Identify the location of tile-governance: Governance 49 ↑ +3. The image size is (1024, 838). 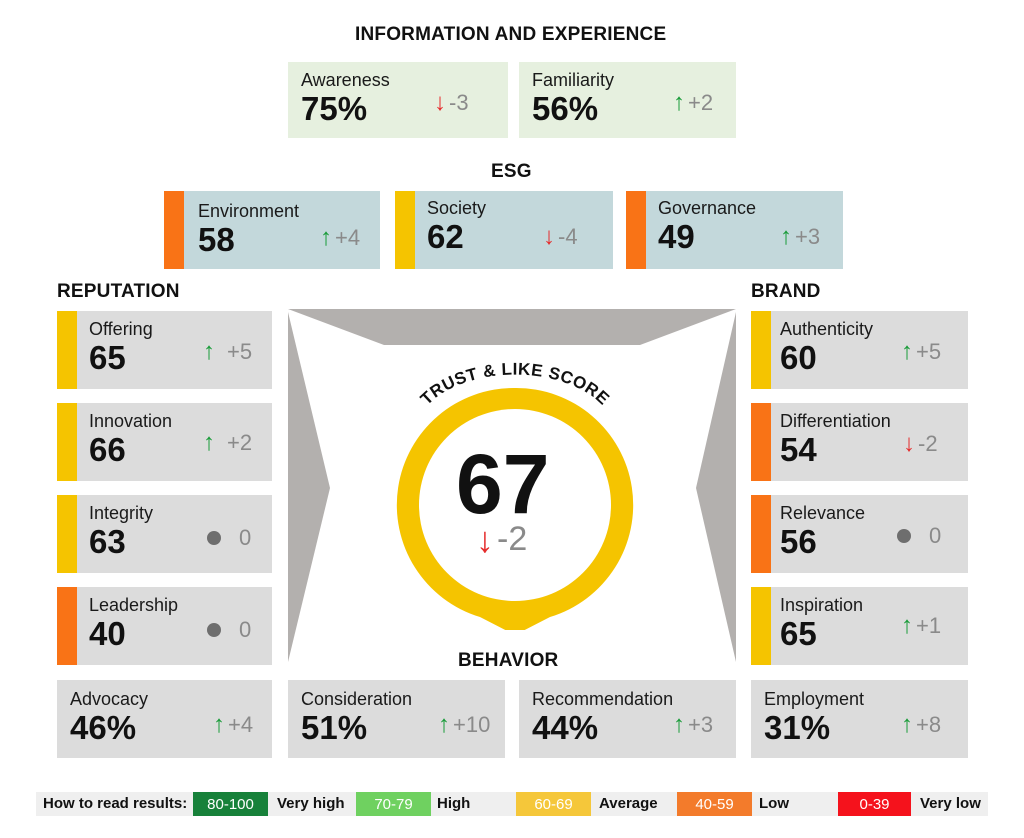
(734, 230).